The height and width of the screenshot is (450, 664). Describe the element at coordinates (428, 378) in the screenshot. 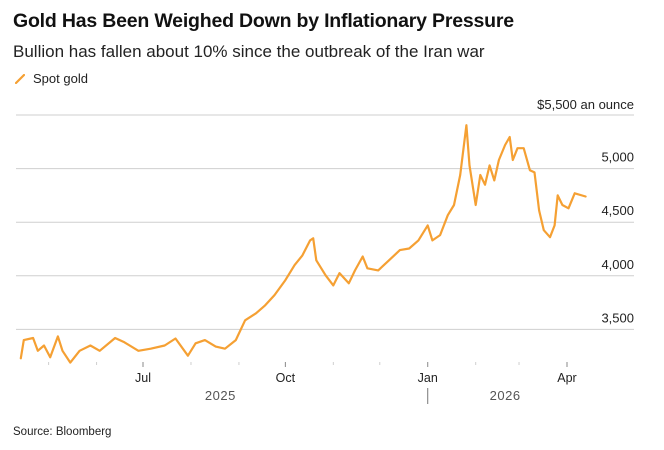

I see `x-tick-label-jan: Jan` at that location.